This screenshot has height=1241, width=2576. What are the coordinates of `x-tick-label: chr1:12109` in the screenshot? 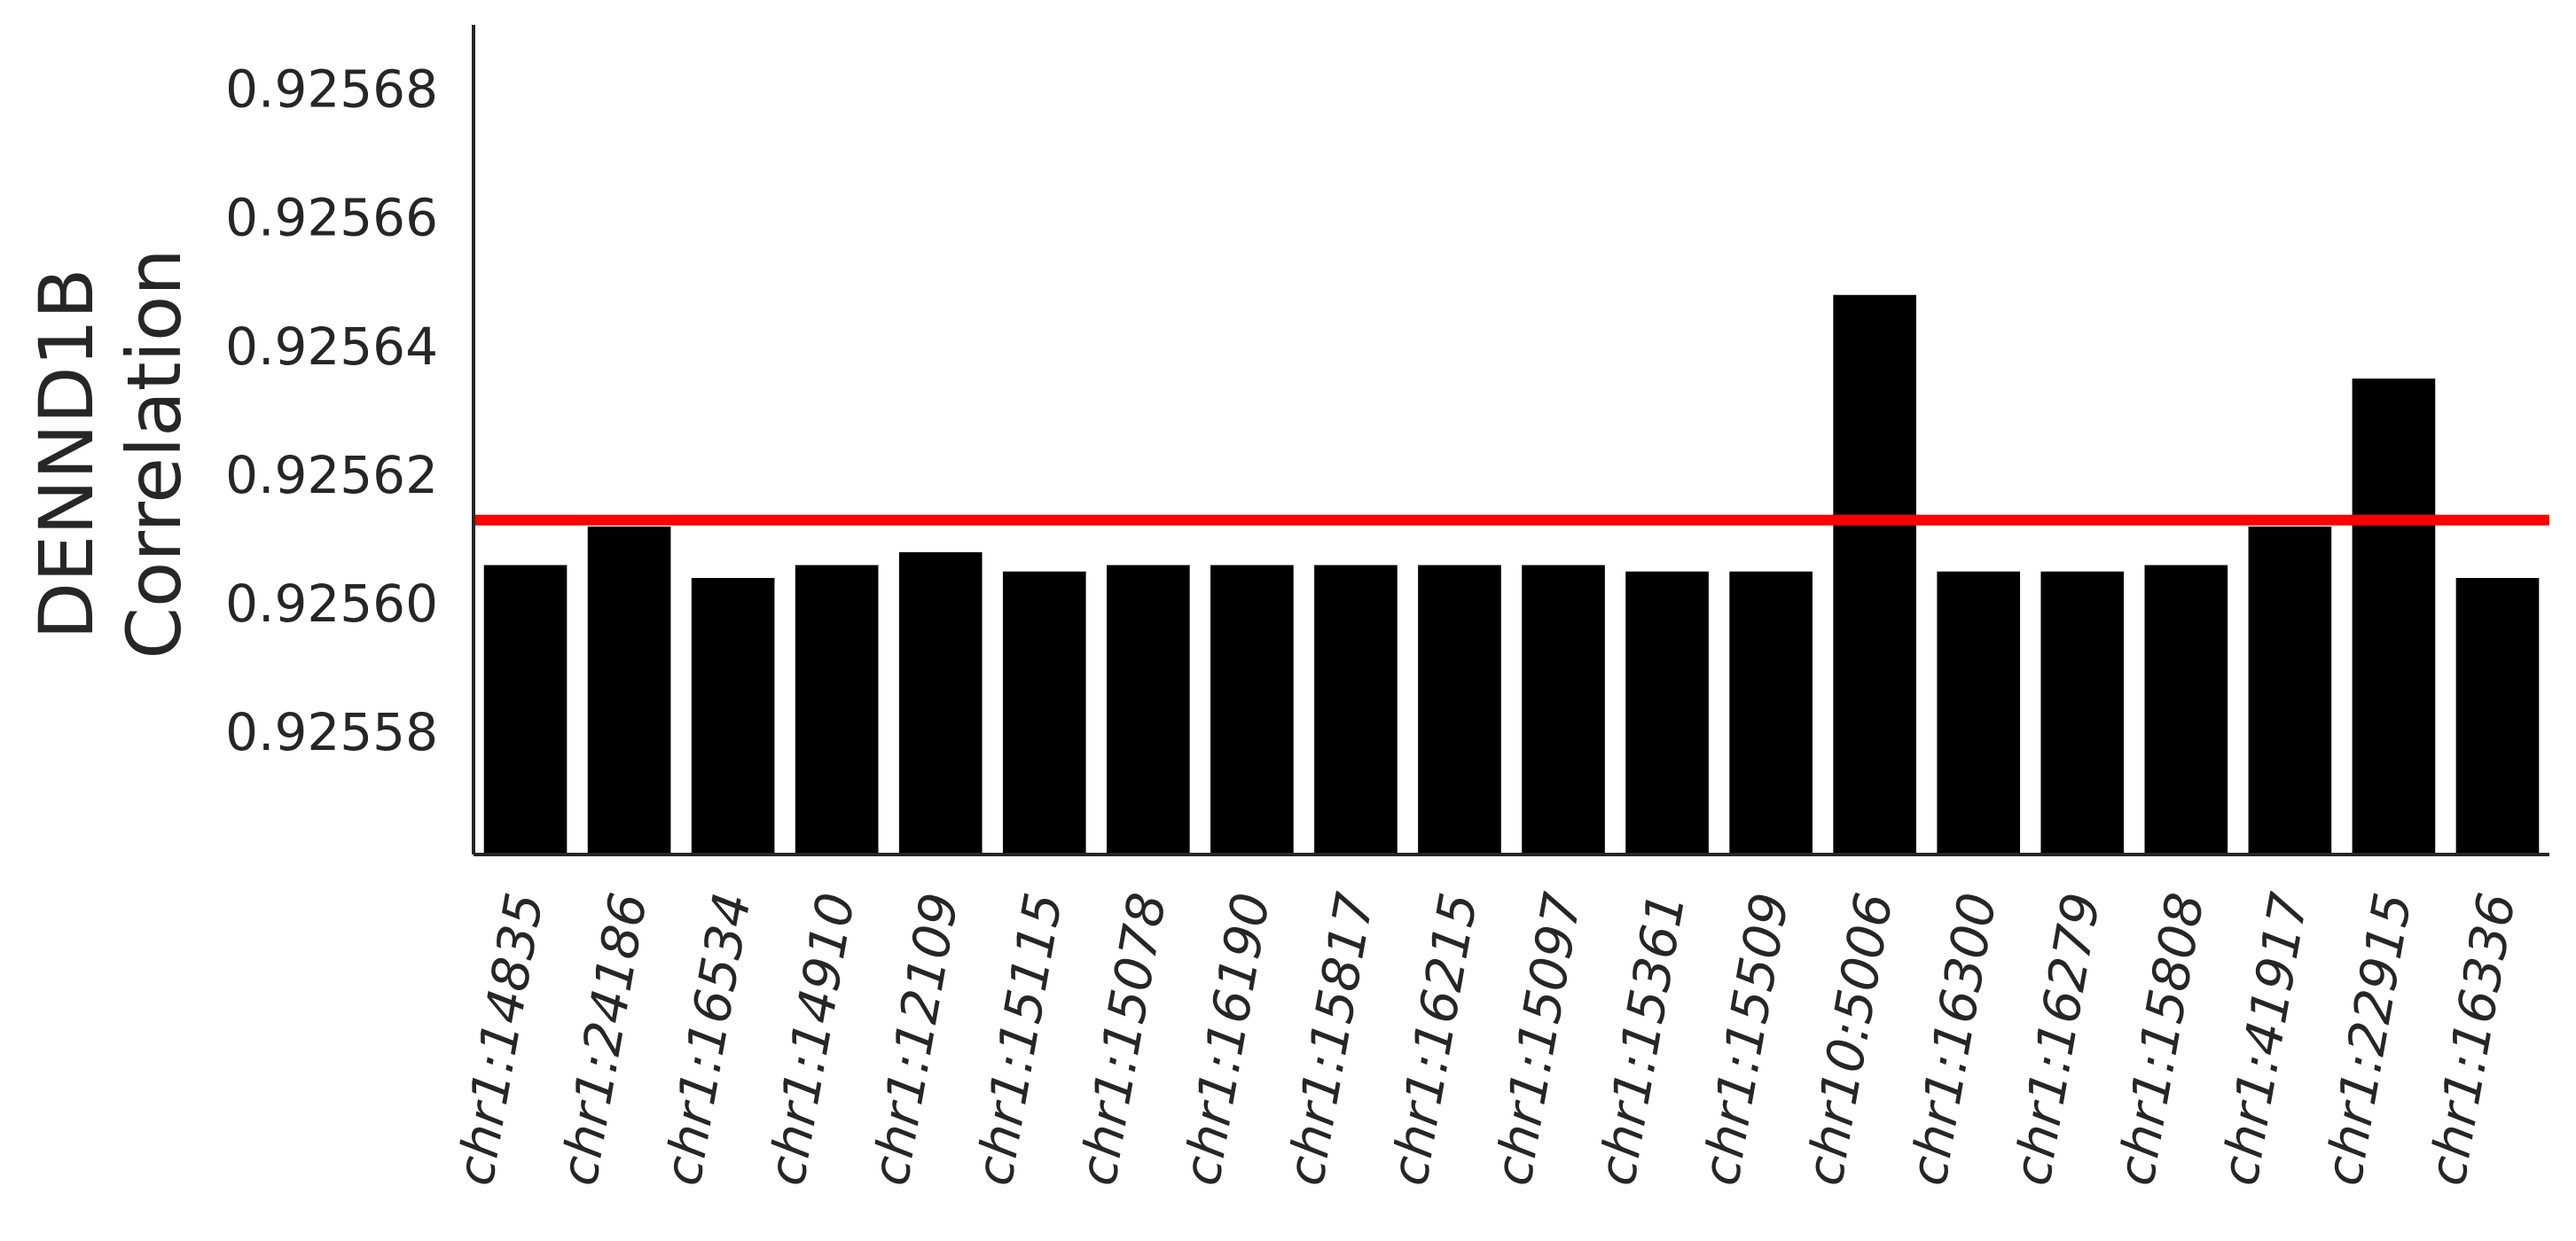 It's located at (915, 1039).